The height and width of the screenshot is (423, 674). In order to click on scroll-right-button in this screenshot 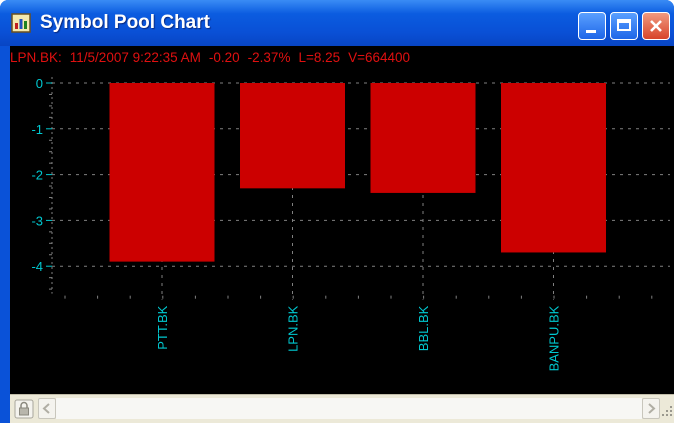, I will do `click(651, 408)`.